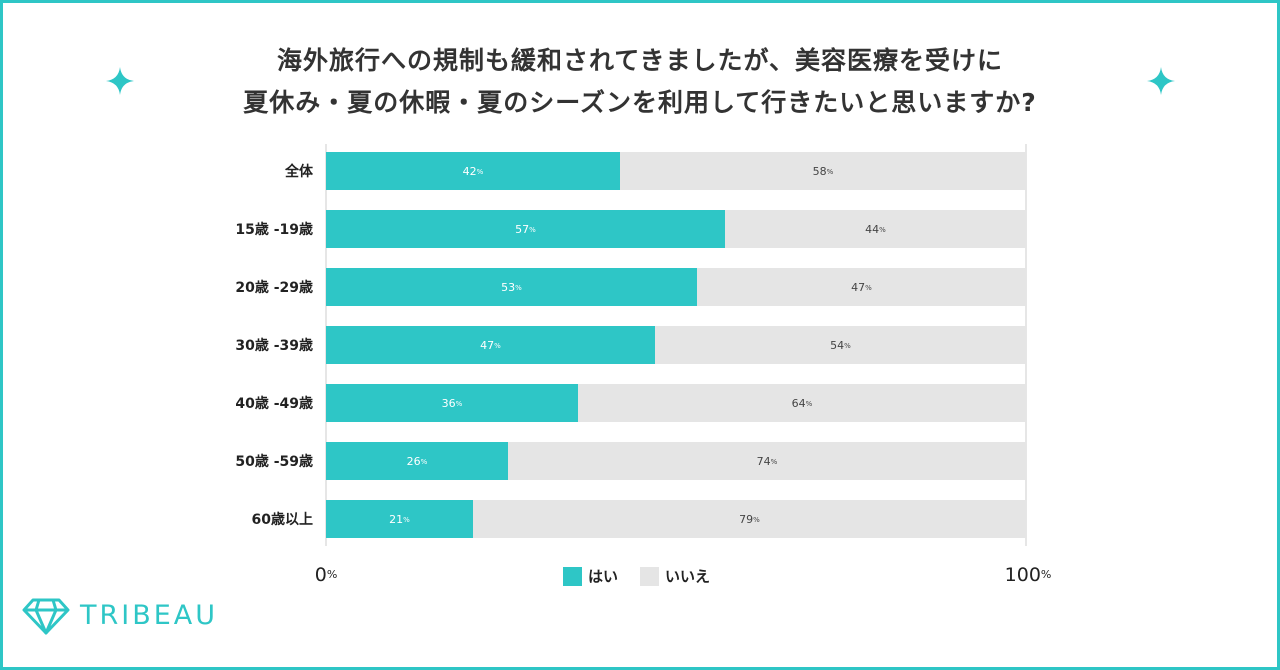 This screenshot has height=670, width=1280. Describe the element at coordinates (649, 576) in the screenshot. I see `legend-swatch-no` at that location.